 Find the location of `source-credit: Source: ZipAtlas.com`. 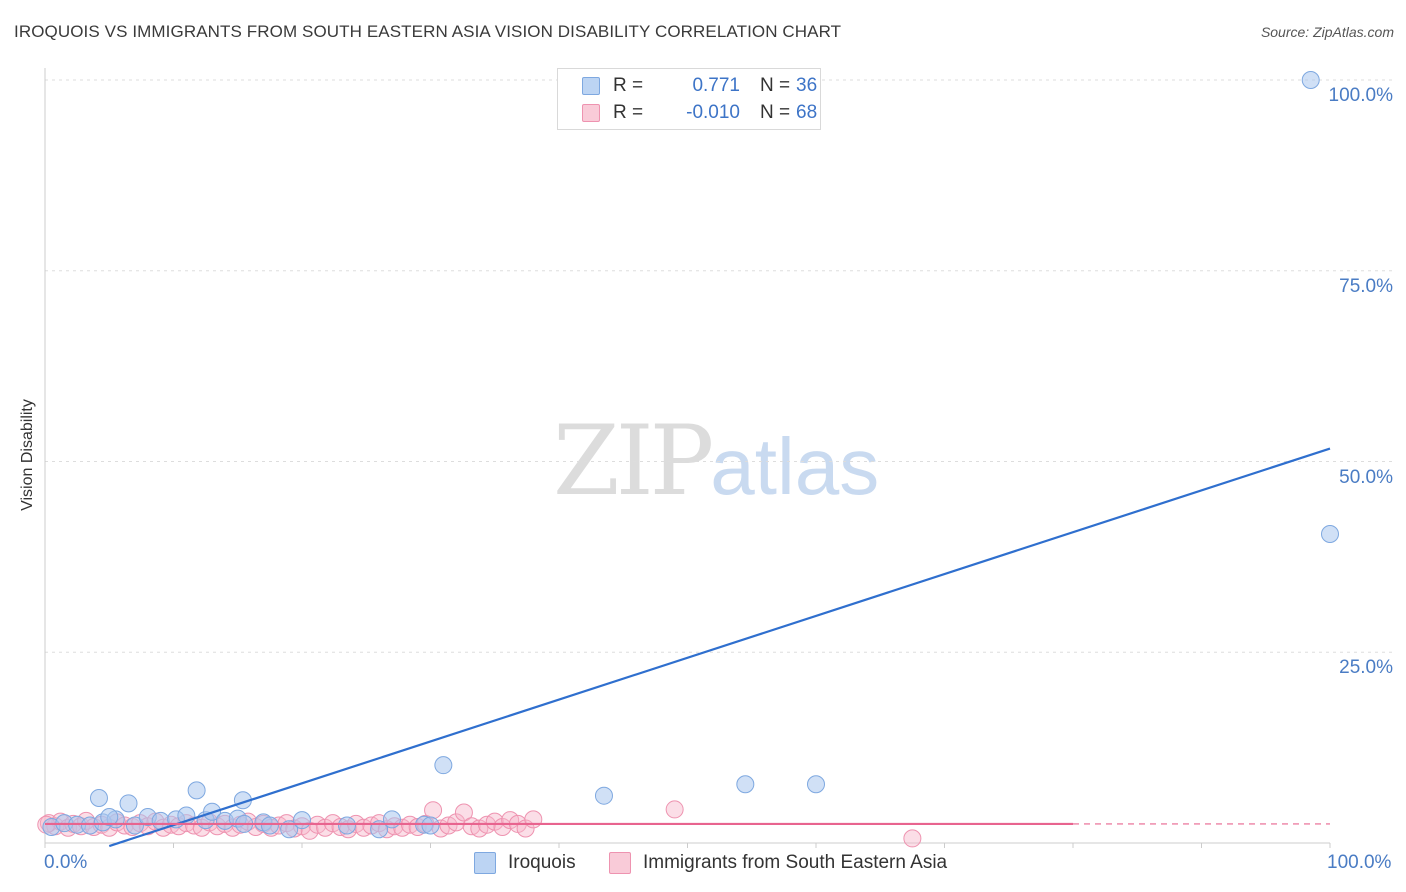

source-credit: Source: ZipAtlas.com is located at coordinates (1327, 32).